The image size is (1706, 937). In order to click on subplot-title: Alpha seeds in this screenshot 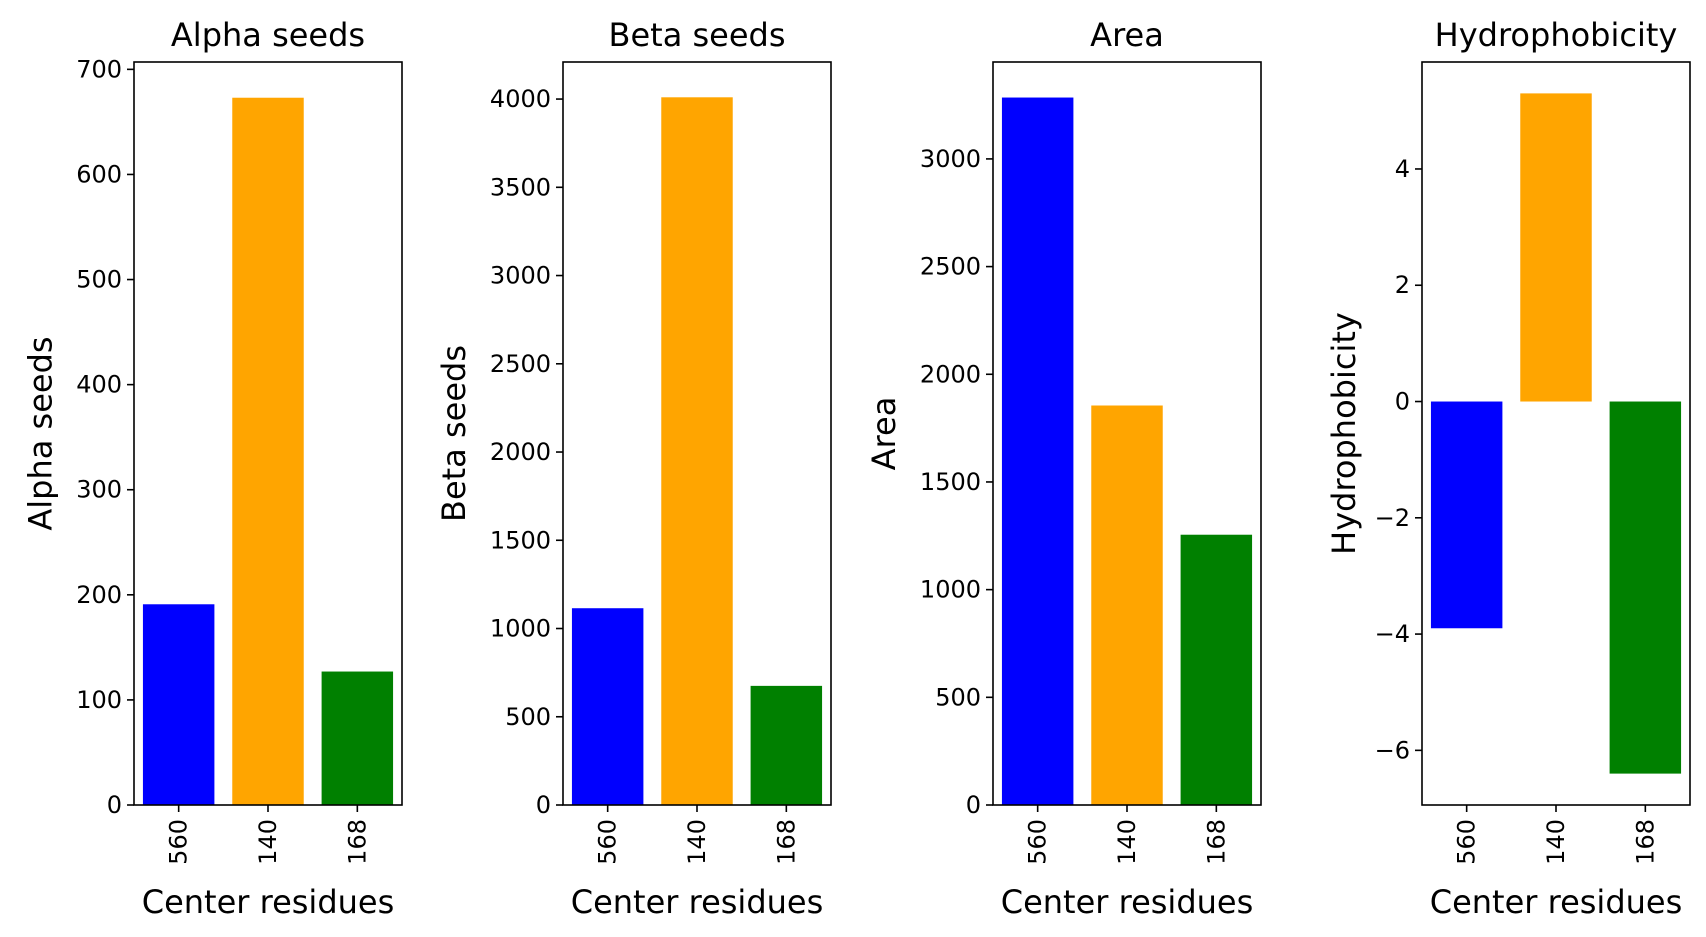, I will do `click(268, 35)`.